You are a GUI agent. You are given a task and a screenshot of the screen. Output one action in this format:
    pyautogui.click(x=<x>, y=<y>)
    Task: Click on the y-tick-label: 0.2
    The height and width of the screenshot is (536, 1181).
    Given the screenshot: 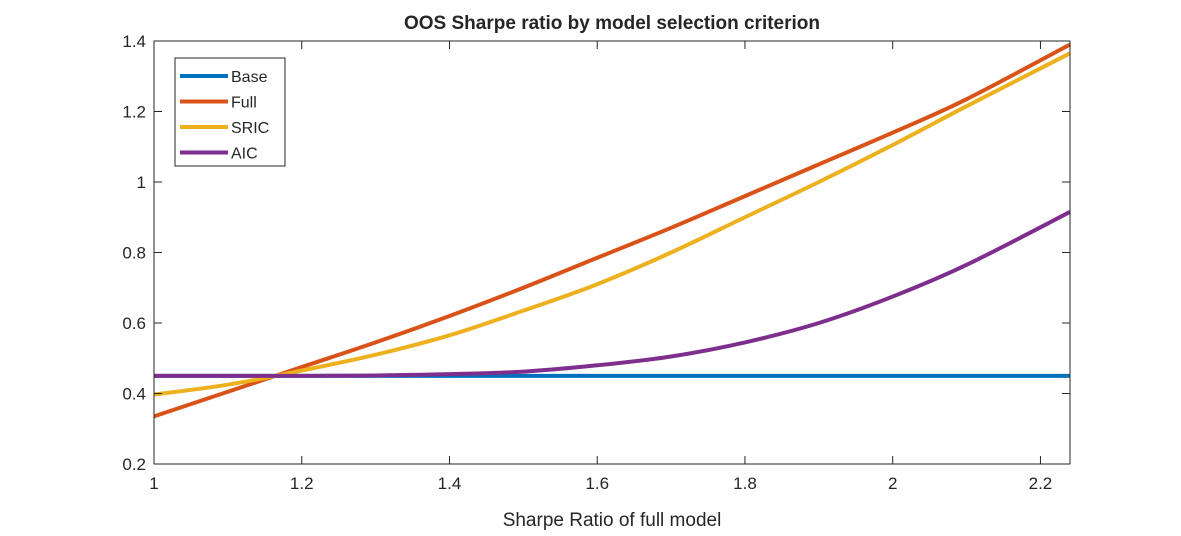 What is the action you would take?
    pyautogui.click(x=134, y=464)
    